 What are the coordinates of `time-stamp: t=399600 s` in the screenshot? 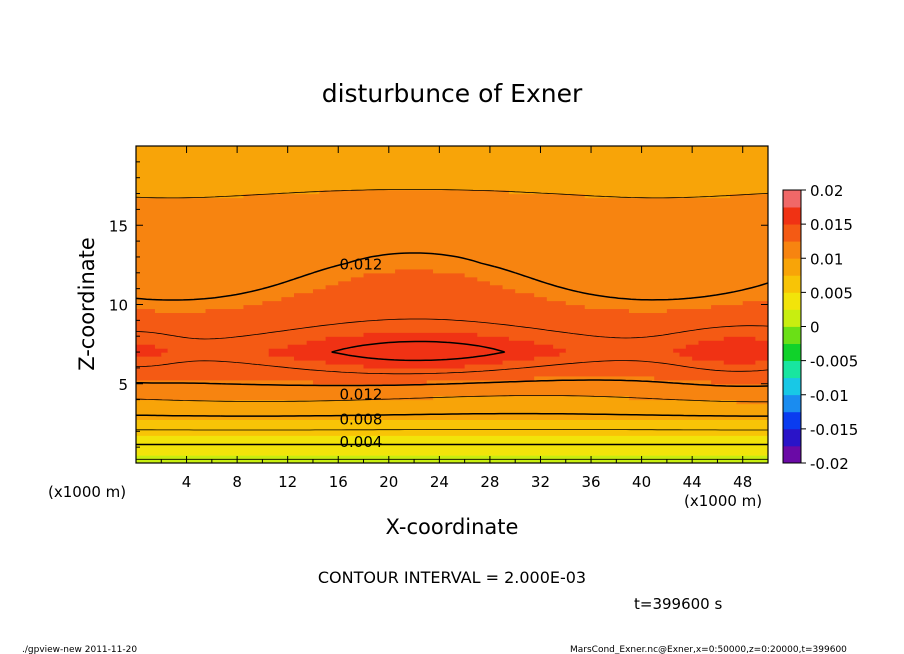 It's located at (678, 604).